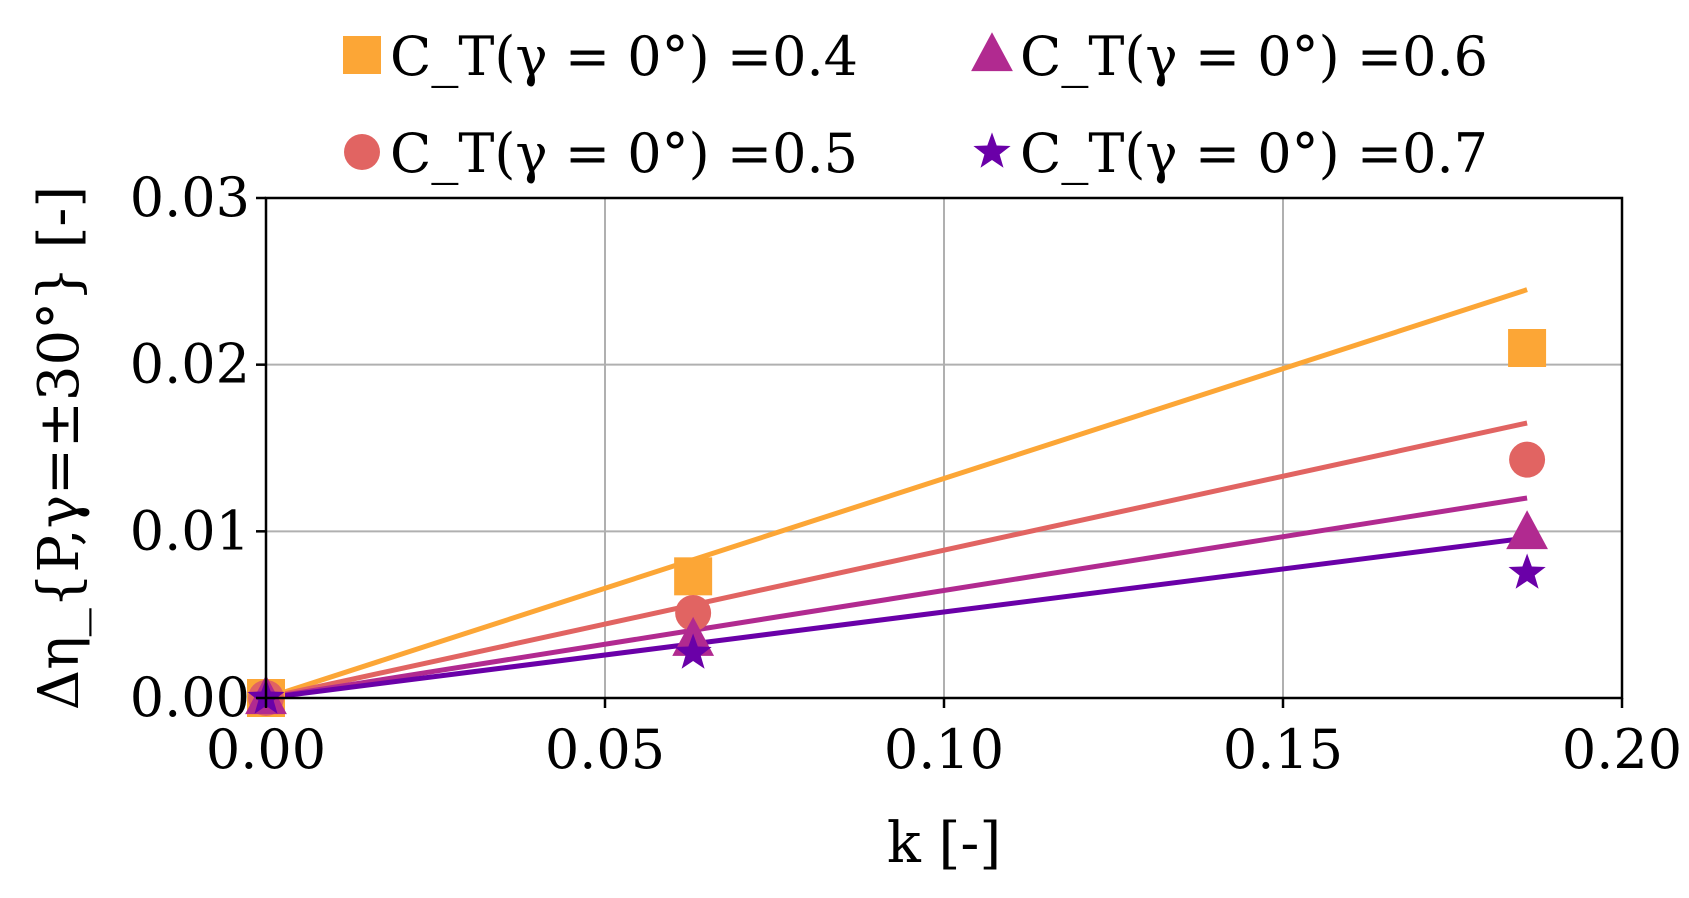 Image resolution: width=1689 pixels, height=898 pixels. Describe the element at coordinates (944, 749) in the screenshot. I see `x-tick-label: 0.10` at that location.